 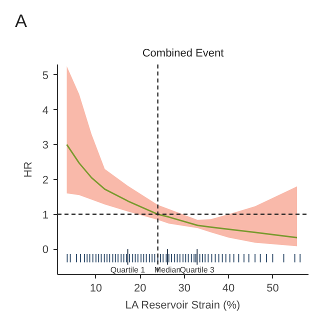 What do you see at coordinates (198, 270) in the screenshot?
I see `annotation: Quartile 3` at bounding box center [198, 270].